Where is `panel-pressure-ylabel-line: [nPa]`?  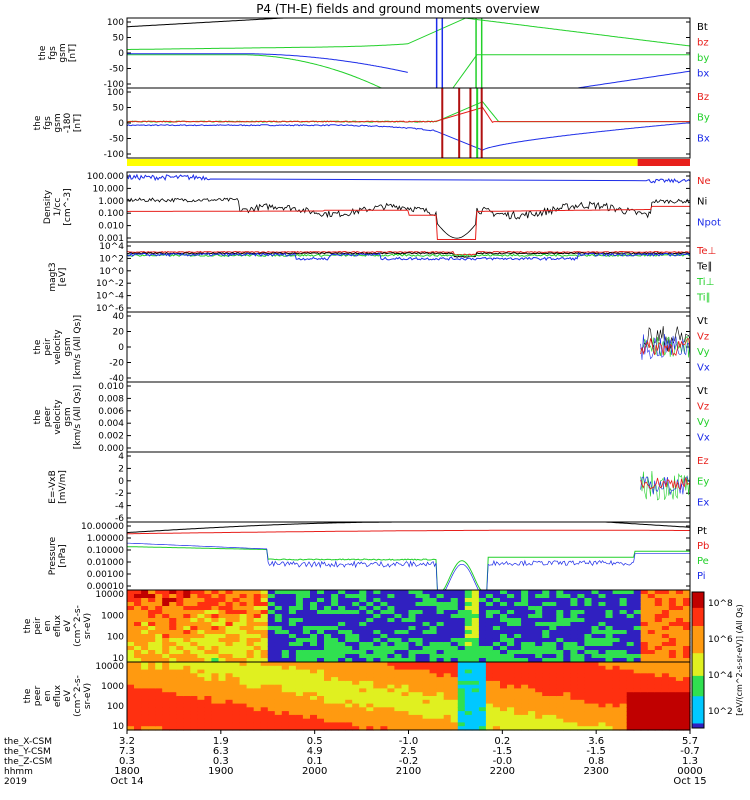 panel-pressure-ylabel-line: [nPa] is located at coordinates (63, 555).